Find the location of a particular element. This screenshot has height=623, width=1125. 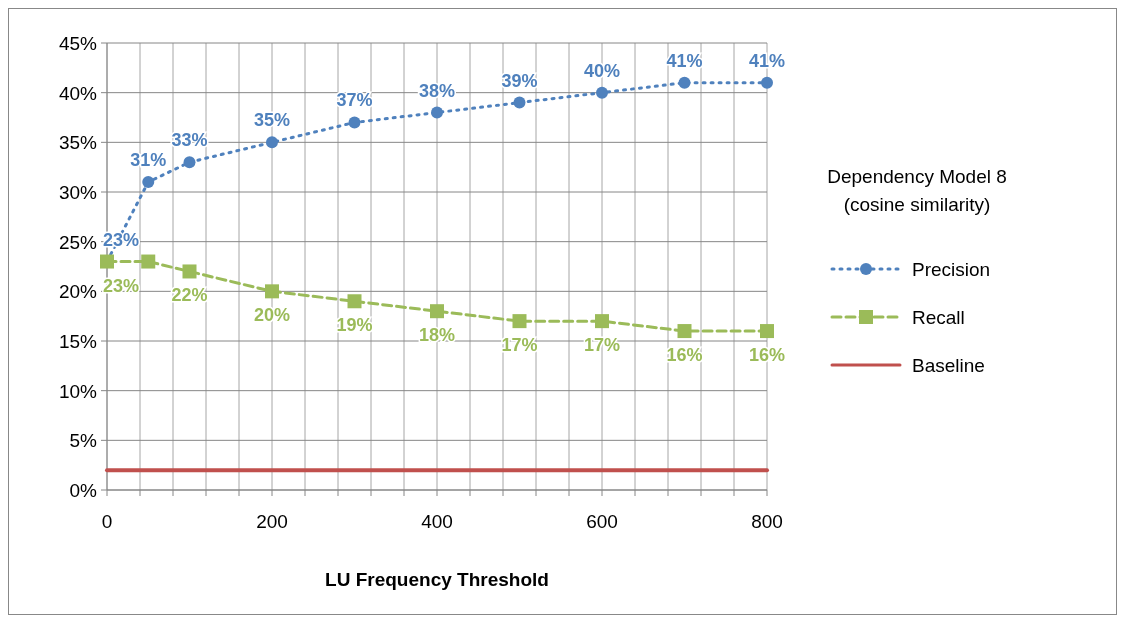

x-tick-label: 800 is located at coordinates (767, 521).